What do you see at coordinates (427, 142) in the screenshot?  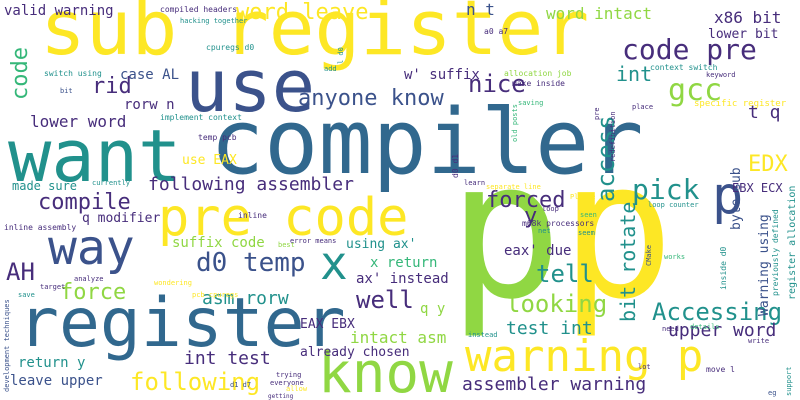 I see `cloud-word-compiler: compiler` at bounding box center [427, 142].